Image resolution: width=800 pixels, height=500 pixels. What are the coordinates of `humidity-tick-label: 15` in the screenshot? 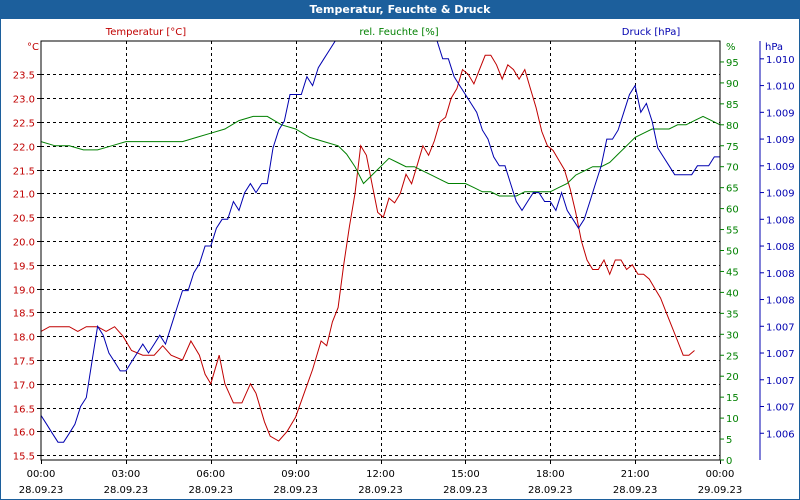 It's located at (732, 398).